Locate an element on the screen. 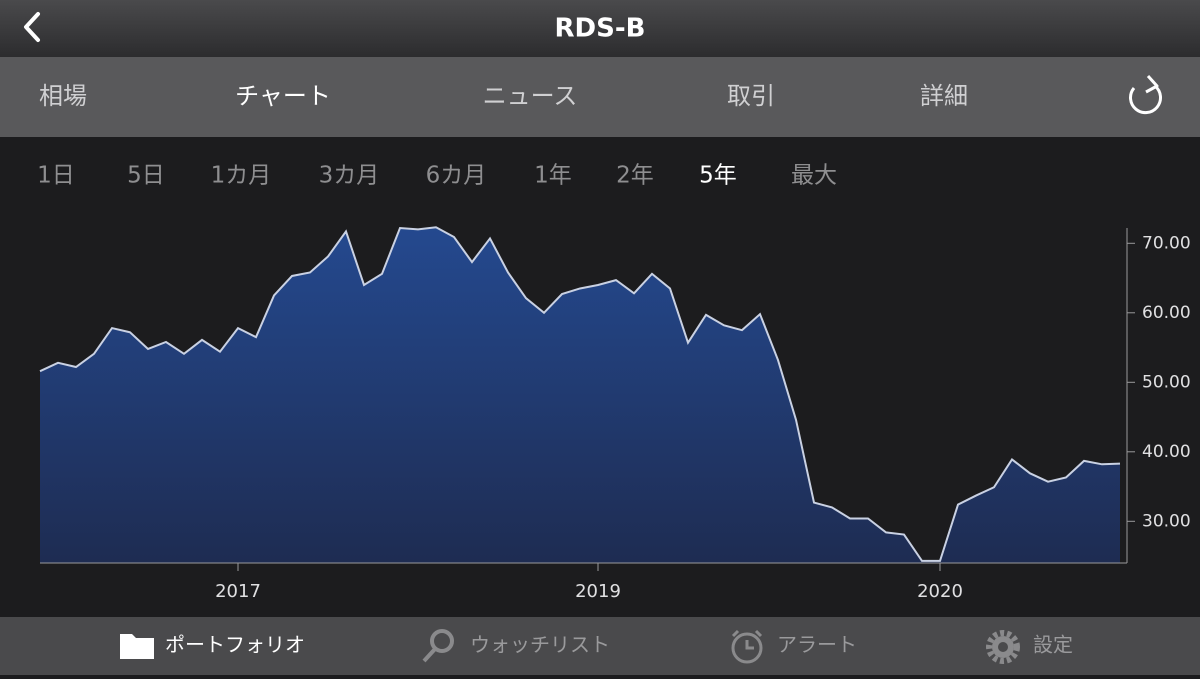 Image resolution: width=1200 pixels, height=679 pixels. header-title: RDS-B is located at coordinates (600, 29).